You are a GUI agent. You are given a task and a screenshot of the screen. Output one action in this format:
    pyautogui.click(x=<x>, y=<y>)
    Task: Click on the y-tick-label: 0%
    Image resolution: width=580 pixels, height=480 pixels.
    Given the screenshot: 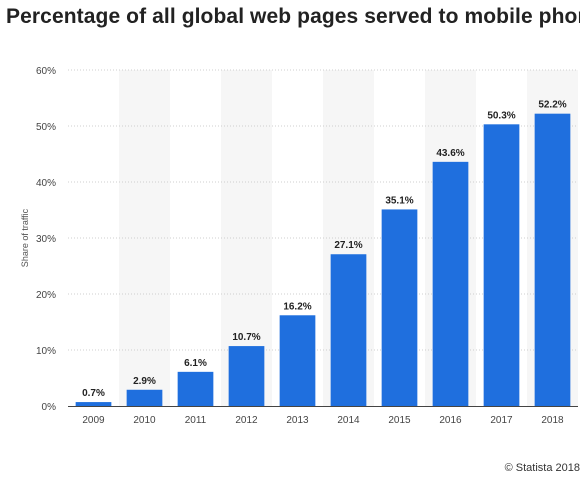 What is the action you would take?
    pyautogui.click(x=49, y=407)
    